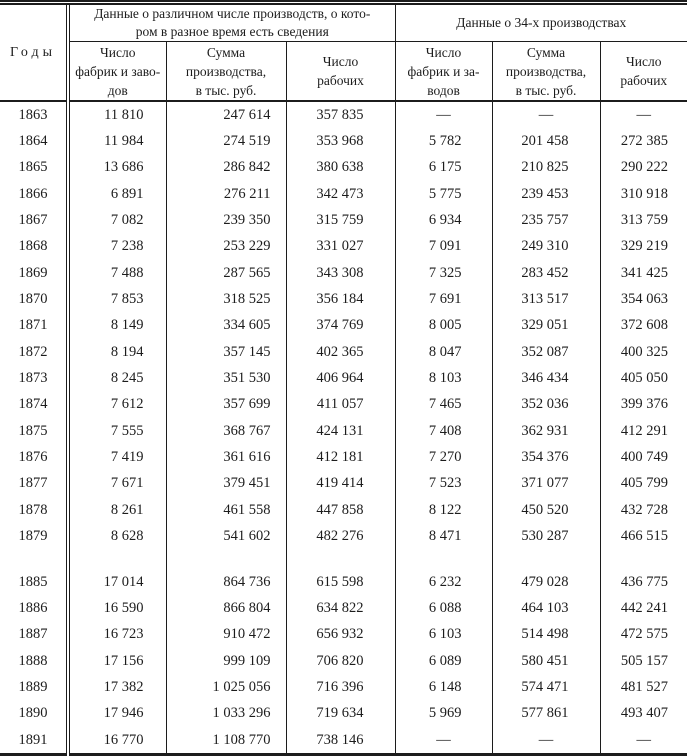 The width and height of the screenshot is (687, 756). I want to click on value-cell: 210 825, so click(546, 168).